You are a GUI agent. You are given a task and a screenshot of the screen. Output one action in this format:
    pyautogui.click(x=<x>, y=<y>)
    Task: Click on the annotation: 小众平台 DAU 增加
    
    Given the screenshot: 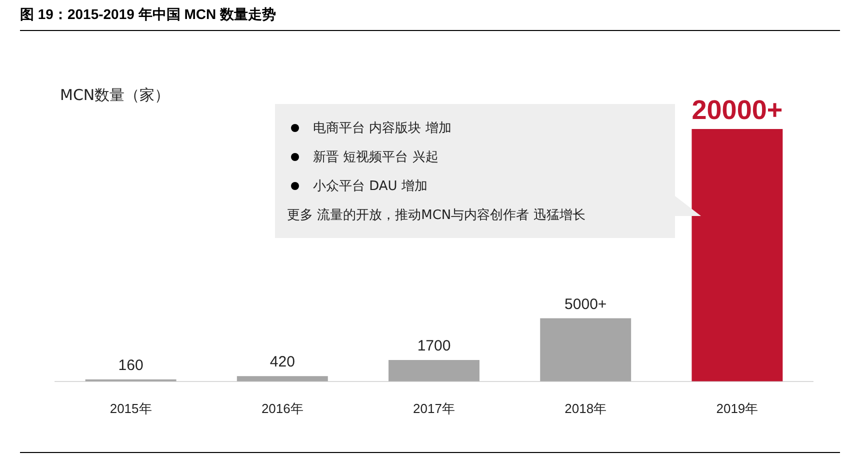 What is the action you would take?
    pyautogui.click(x=370, y=187)
    